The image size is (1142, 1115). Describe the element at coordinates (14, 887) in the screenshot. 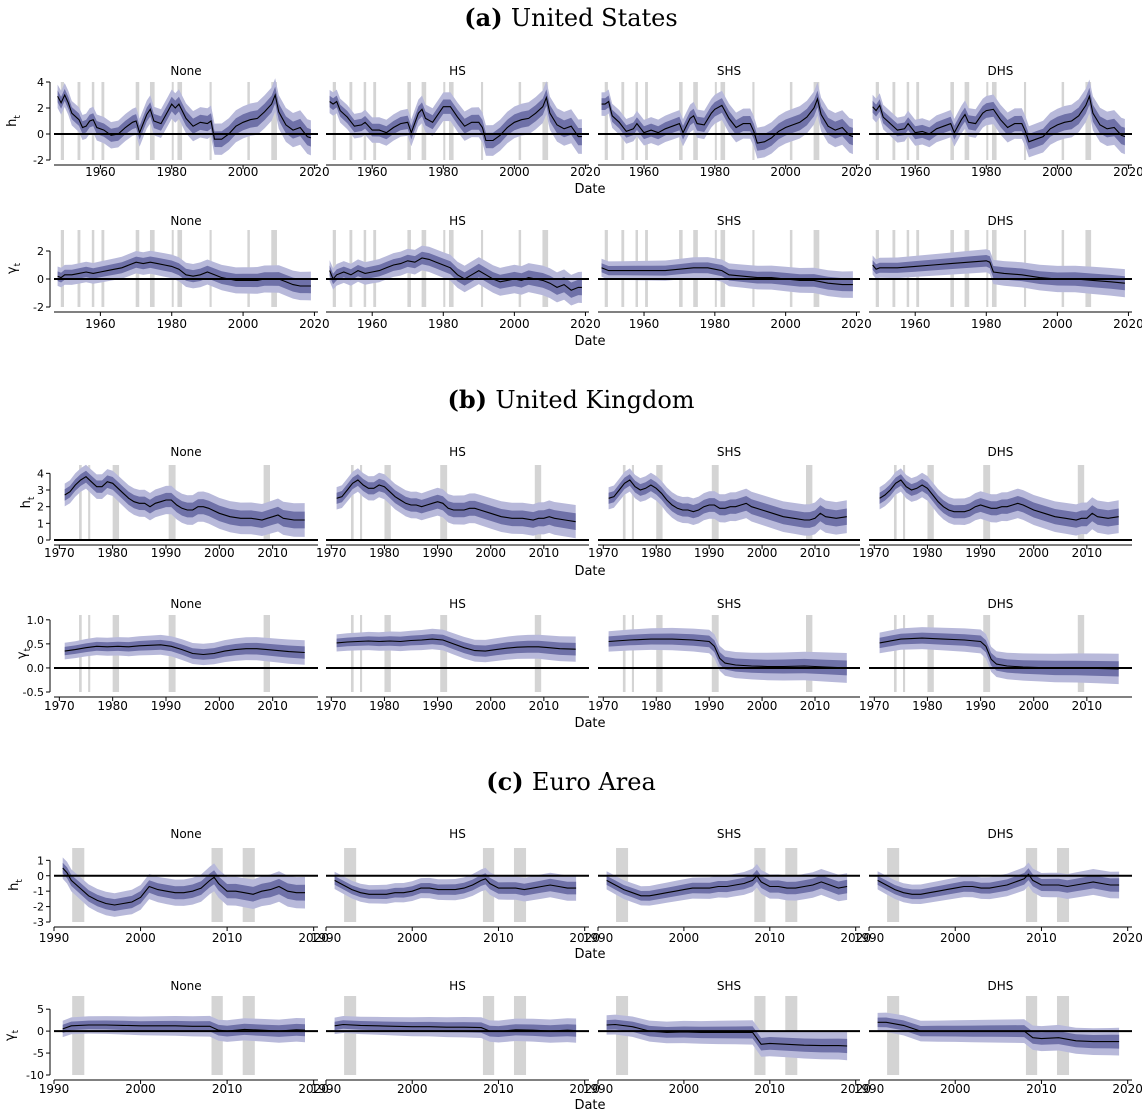

I see `y-axis-label-main: h` at that location.